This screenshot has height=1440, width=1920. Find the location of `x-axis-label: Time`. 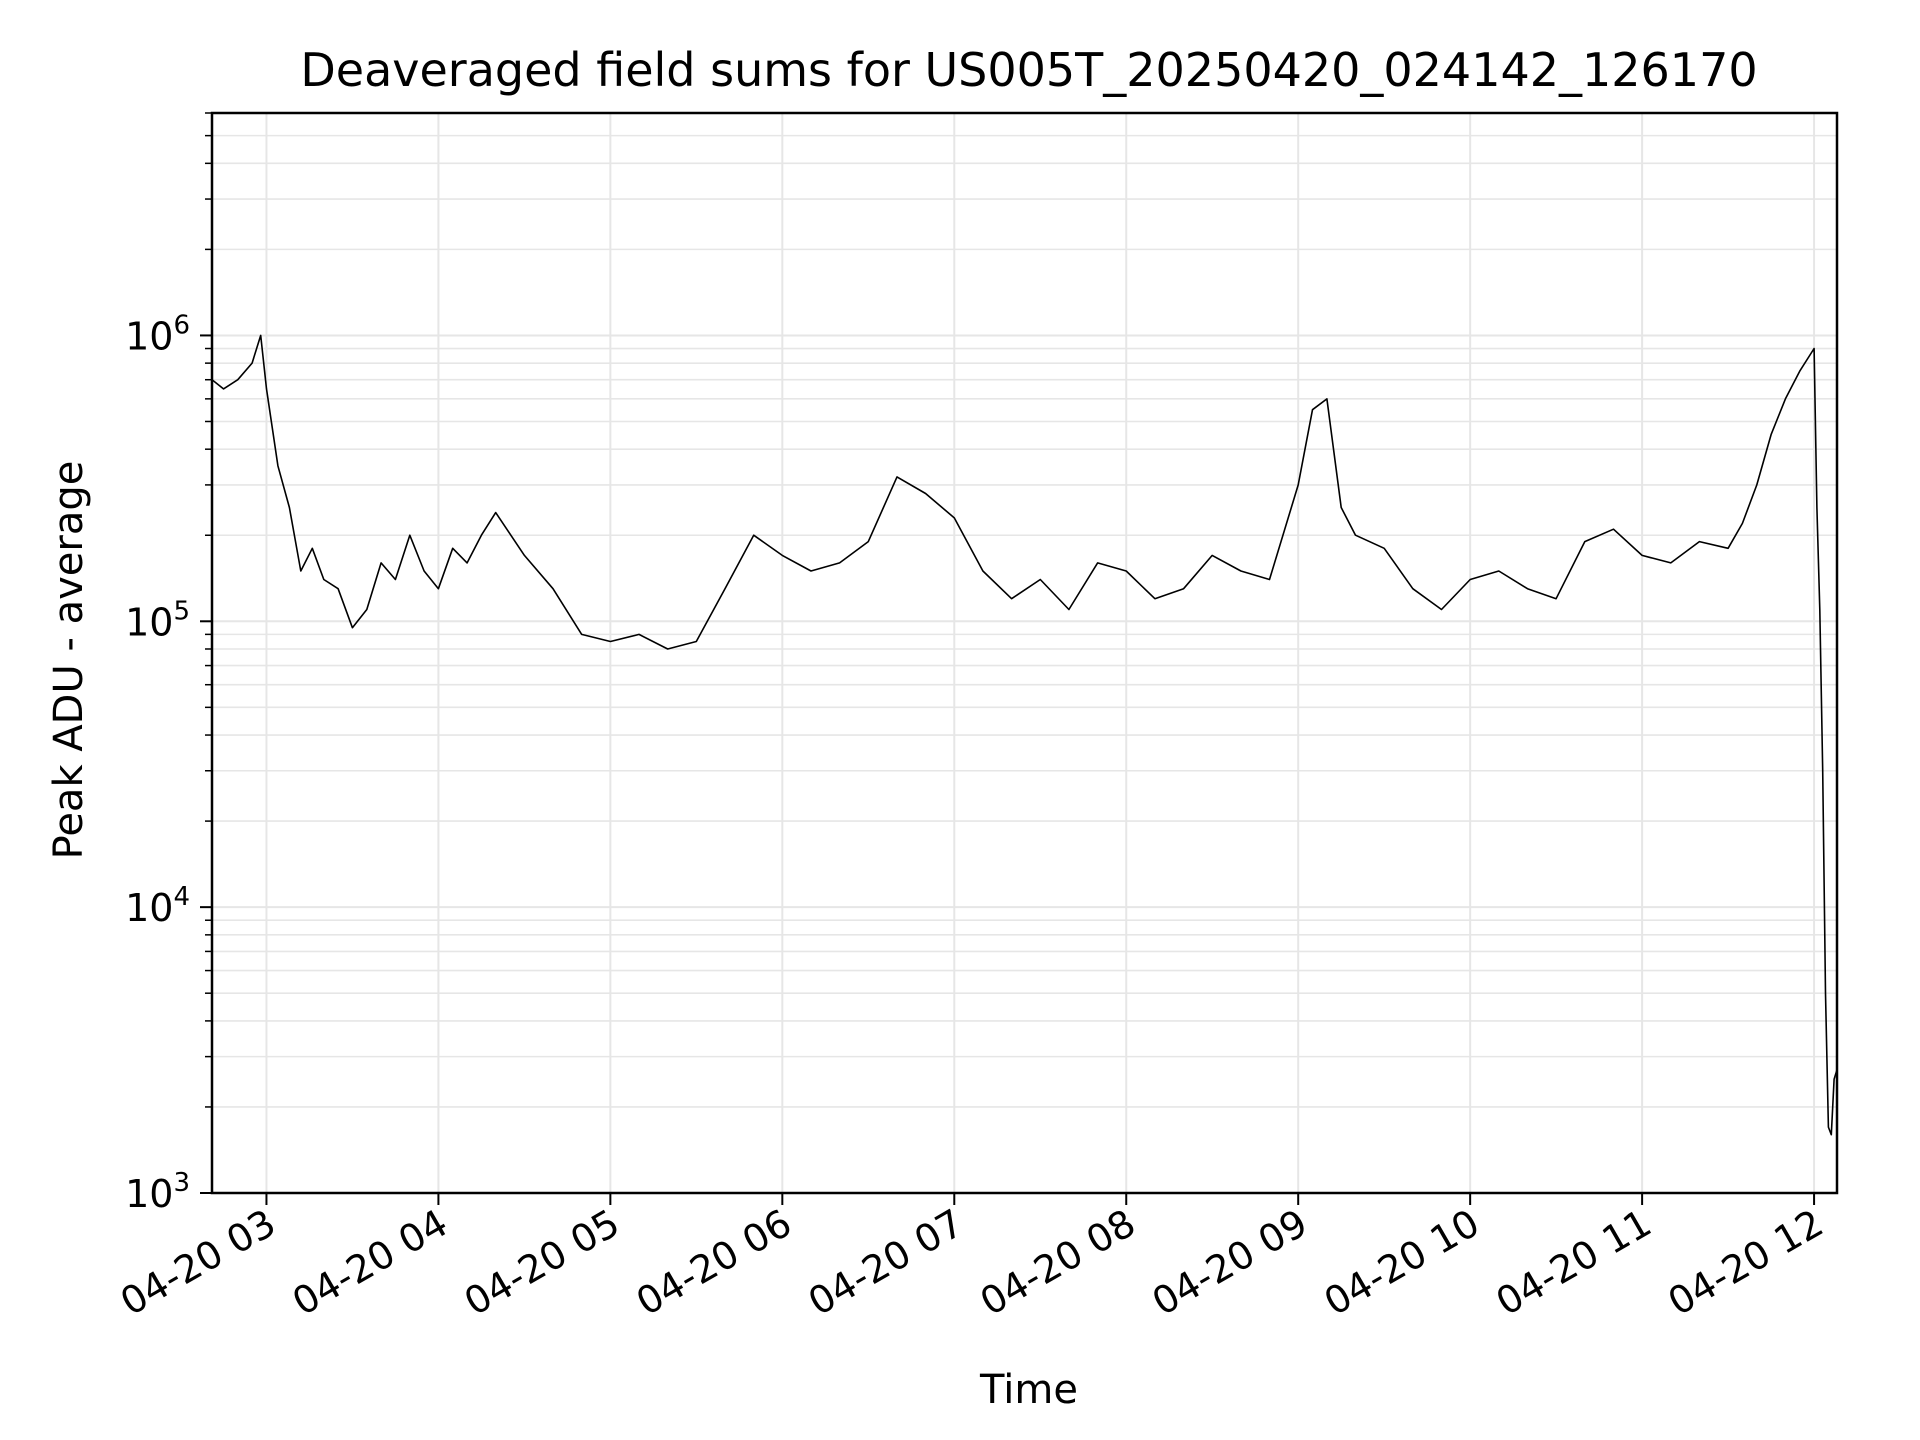

x-axis-label: Time is located at coordinates (1028, 1390).